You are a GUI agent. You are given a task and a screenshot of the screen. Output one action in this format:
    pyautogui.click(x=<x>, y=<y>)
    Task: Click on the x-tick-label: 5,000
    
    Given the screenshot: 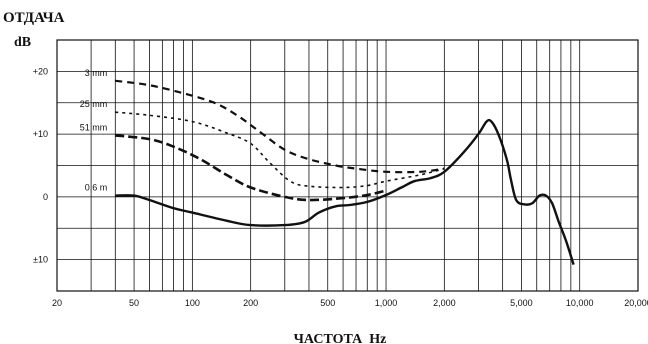 What is the action you would take?
    pyautogui.click(x=521, y=303)
    